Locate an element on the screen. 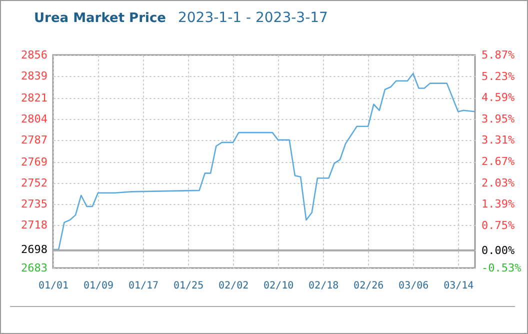 The image size is (528, 334). y2-tick-label: 1.39% is located at coordinates (498, 204).